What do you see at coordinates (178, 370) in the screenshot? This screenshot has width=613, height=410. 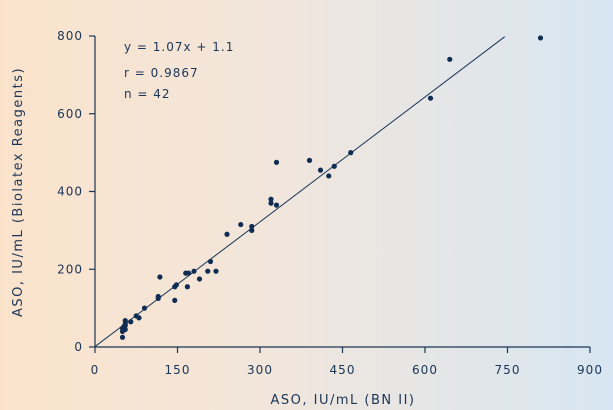 I see `x-tick-label: 150` at bounding box center [178, 370].